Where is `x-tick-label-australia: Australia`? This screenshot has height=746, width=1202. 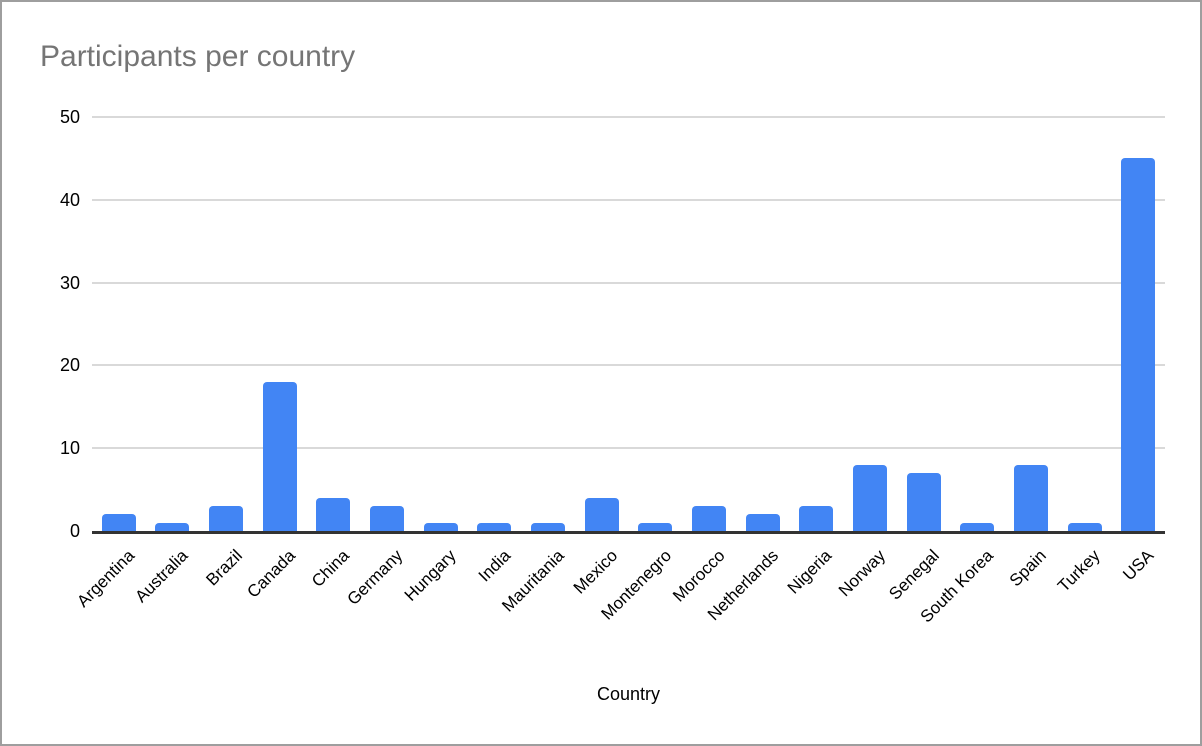 x-tick-label-australia: Australia is located at coordinates (161, 576).